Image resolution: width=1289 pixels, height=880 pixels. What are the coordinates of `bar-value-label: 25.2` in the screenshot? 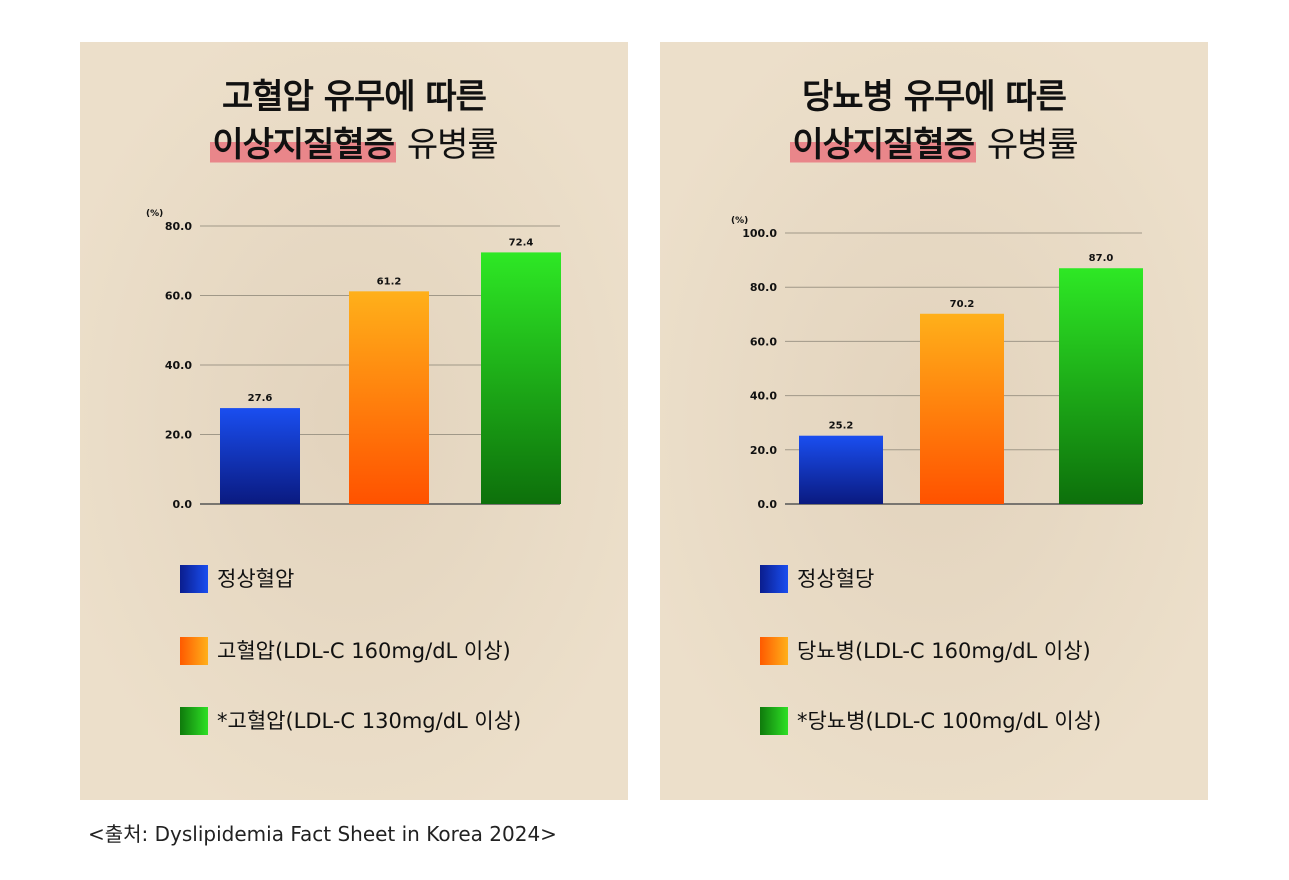 It's located at (841, 426).